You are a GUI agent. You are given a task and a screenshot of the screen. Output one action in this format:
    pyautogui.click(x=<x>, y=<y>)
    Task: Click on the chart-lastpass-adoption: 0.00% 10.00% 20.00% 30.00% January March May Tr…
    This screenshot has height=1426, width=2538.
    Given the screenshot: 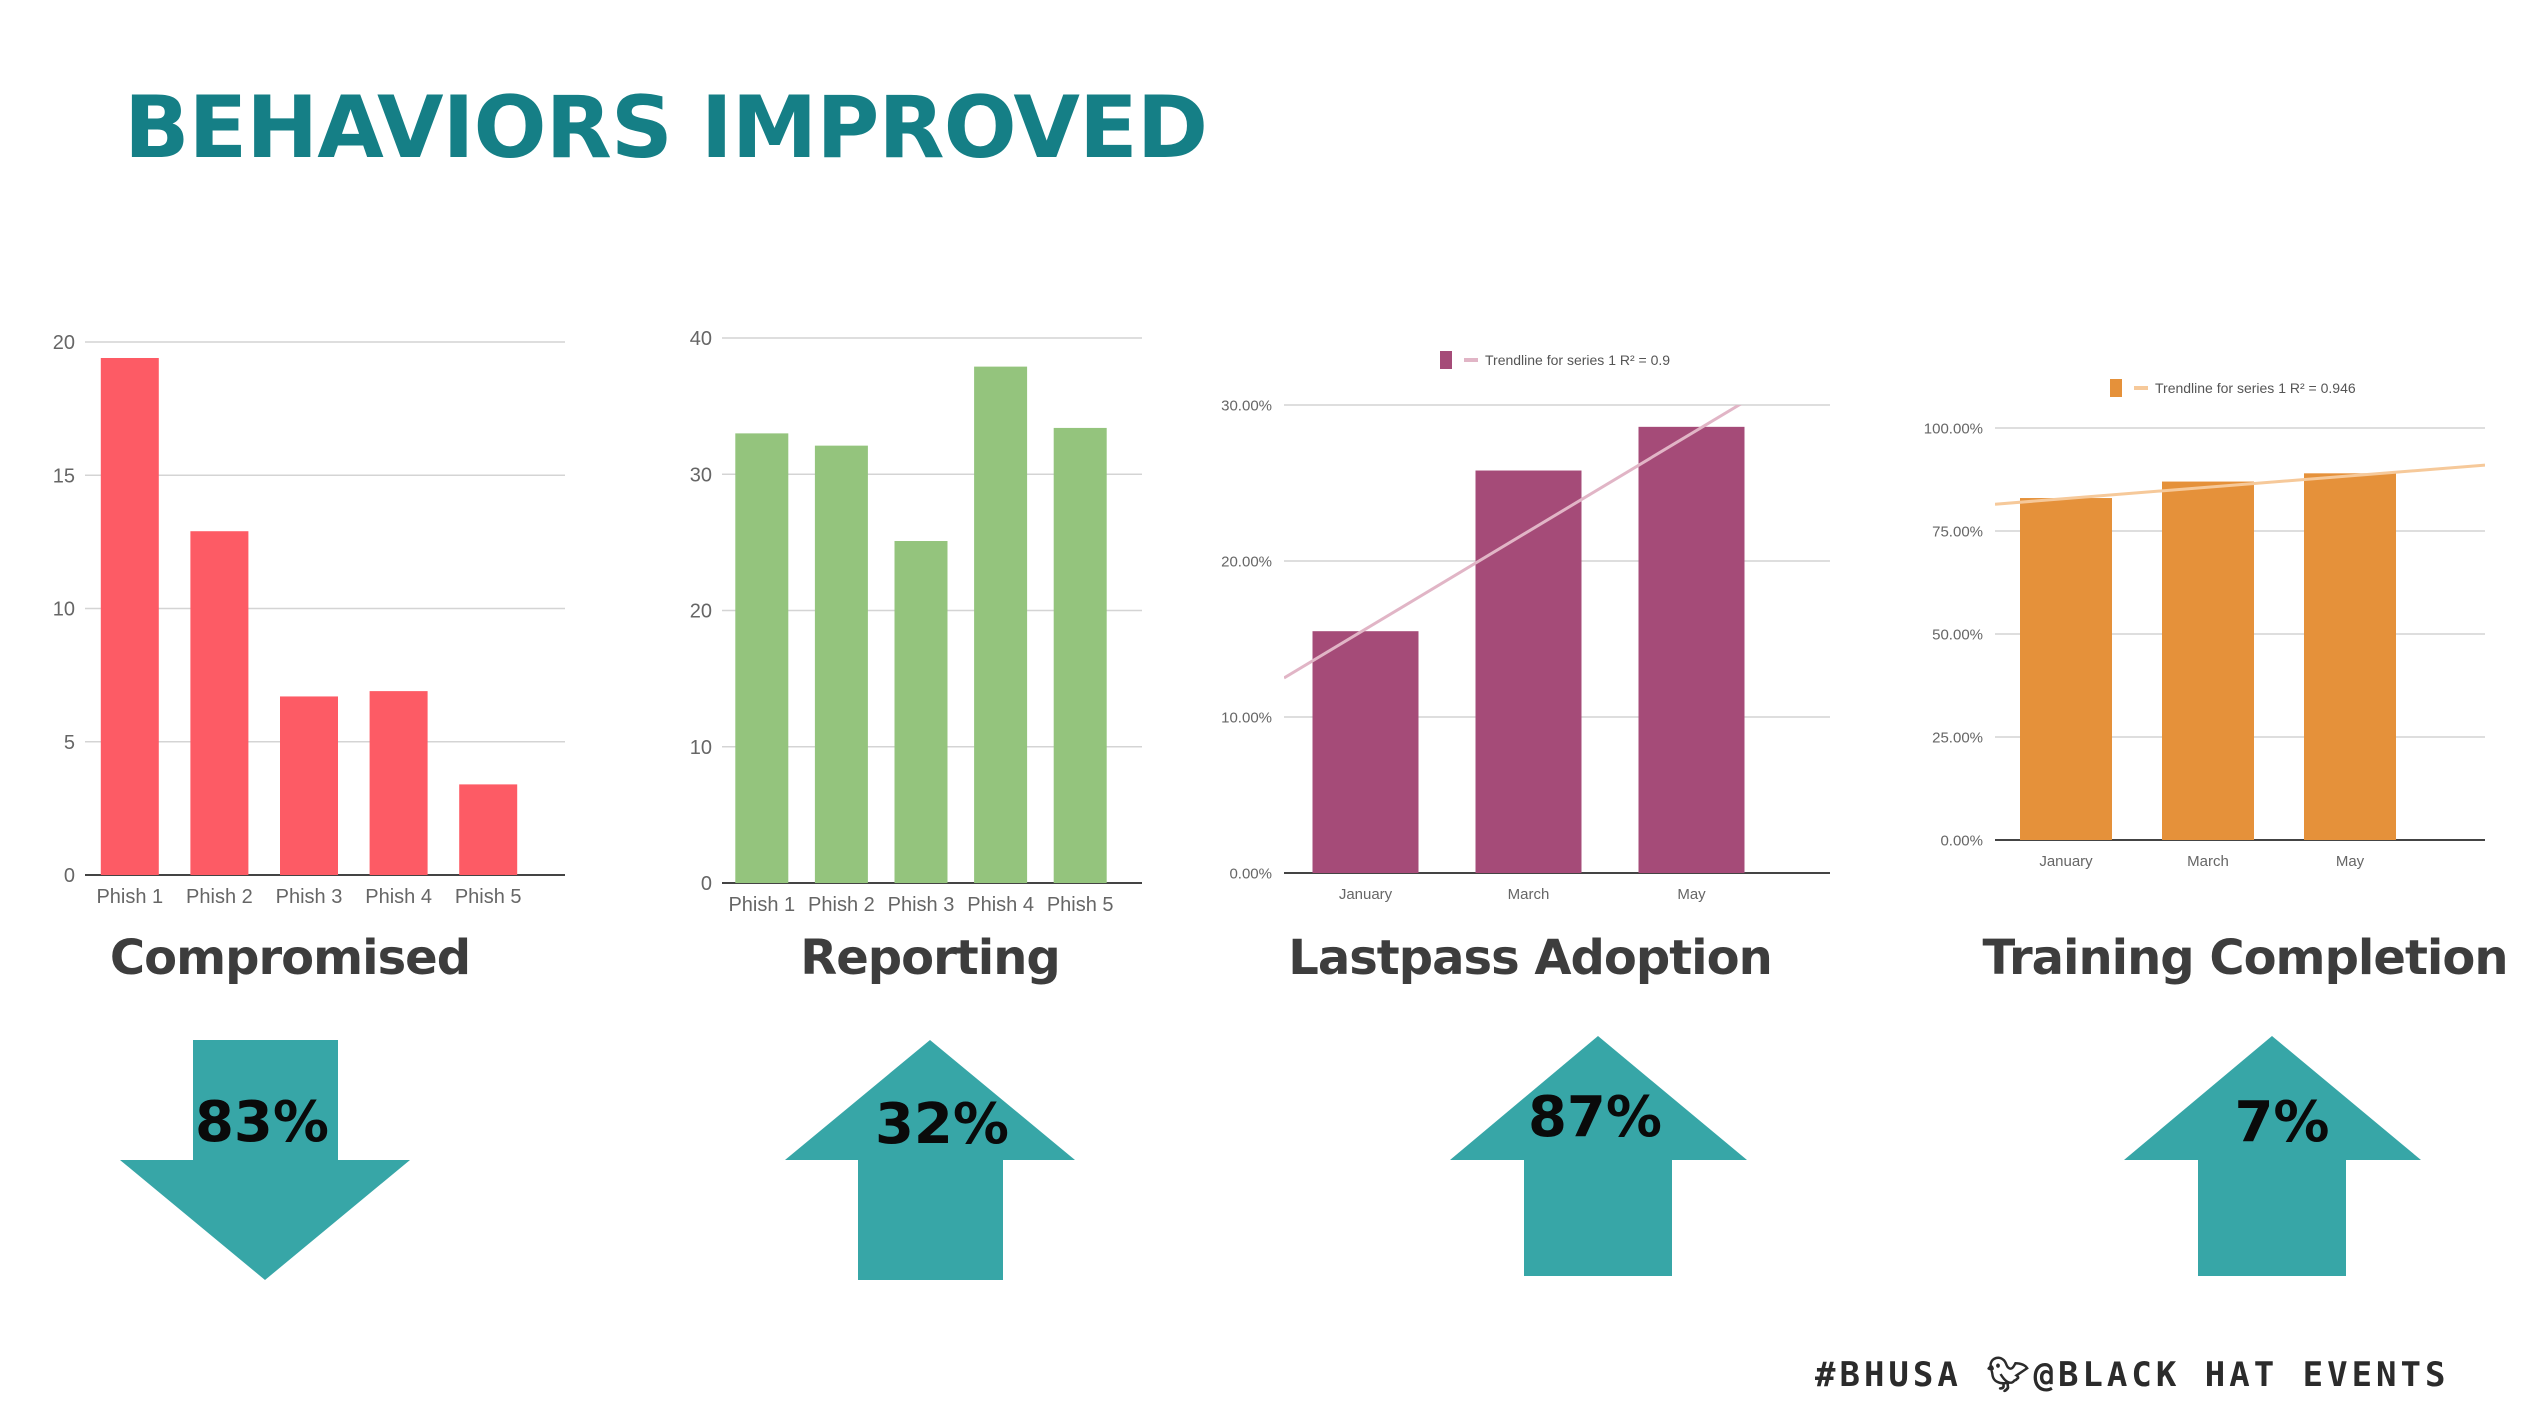 What is the action you would take?
    pyautogui.click(x=1525, y=627)
    